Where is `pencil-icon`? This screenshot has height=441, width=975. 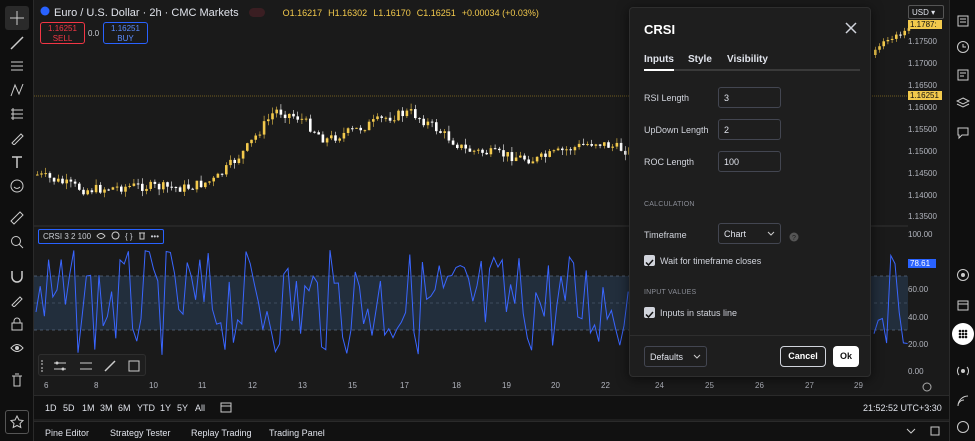 pencil-icon is located at coordinates (110, 368).